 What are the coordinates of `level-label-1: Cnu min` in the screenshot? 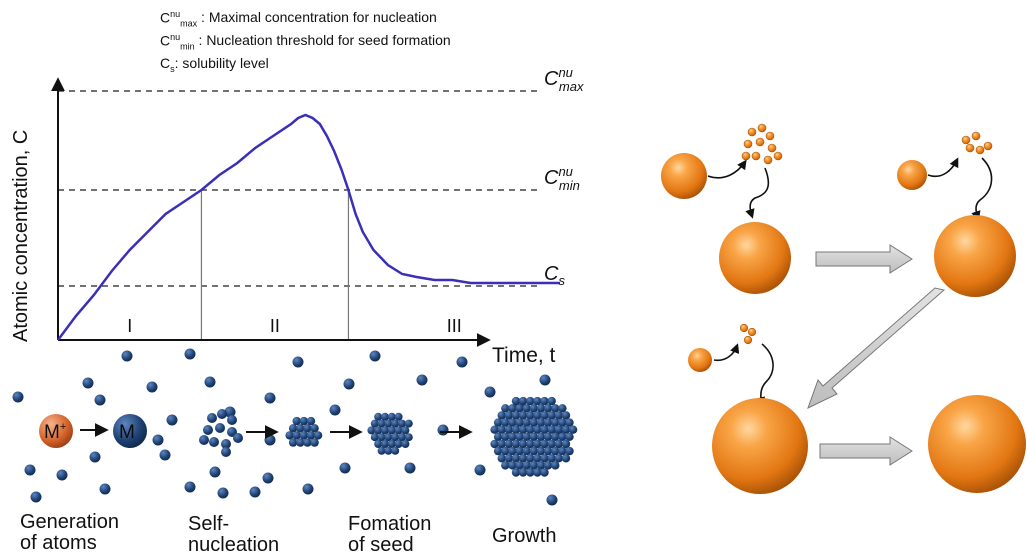 It's located at (562, 178).